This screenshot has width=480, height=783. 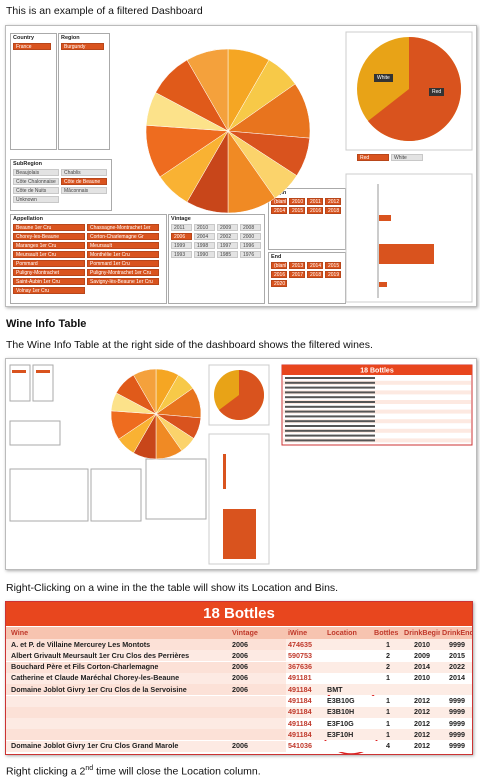 What do you see at coordinates (49, 236) in the screenshot?
I see `slicer-item: Chorey-les-Beaune` at bounding box center [49, 236].